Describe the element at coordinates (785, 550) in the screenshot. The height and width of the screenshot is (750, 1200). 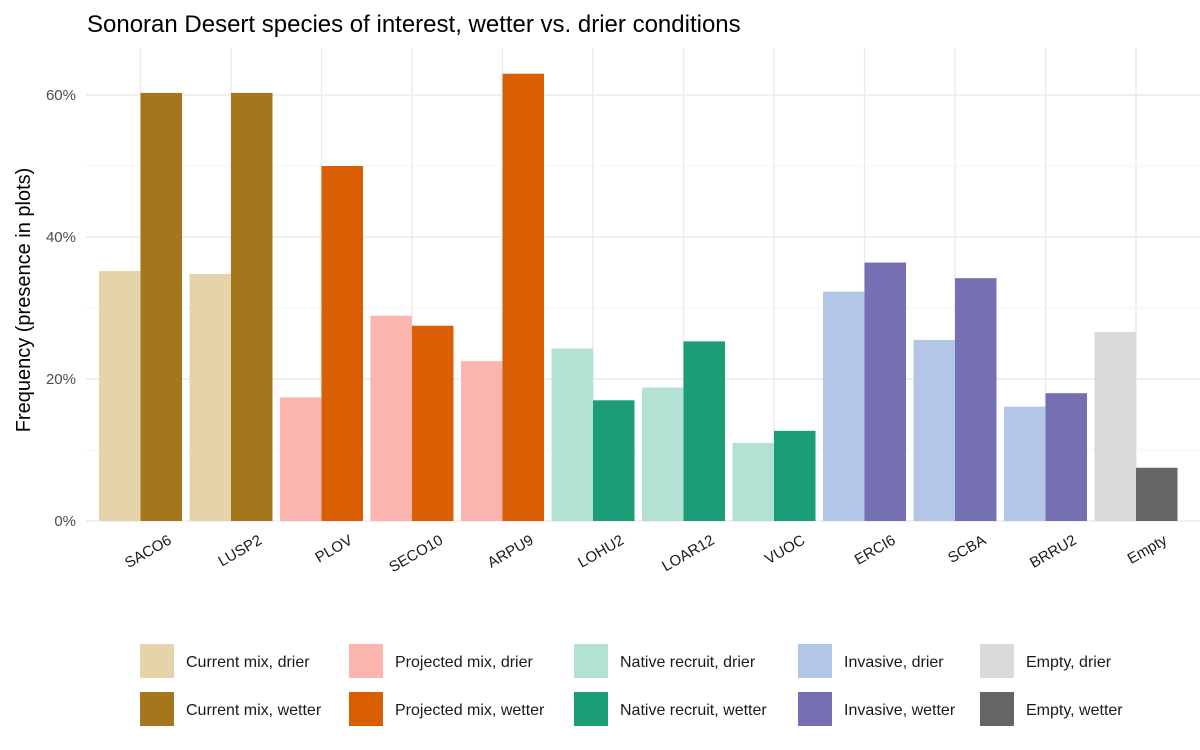
I see `x-tick-label: VUOC` at that location.